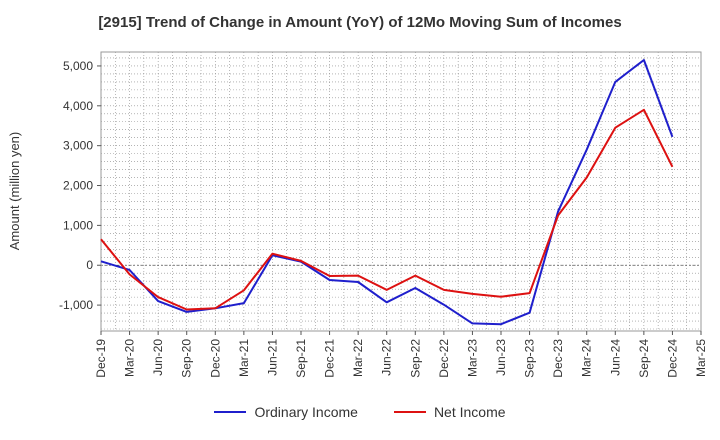  I want to click on y-tick-label: 5,000, so click(78, 66).